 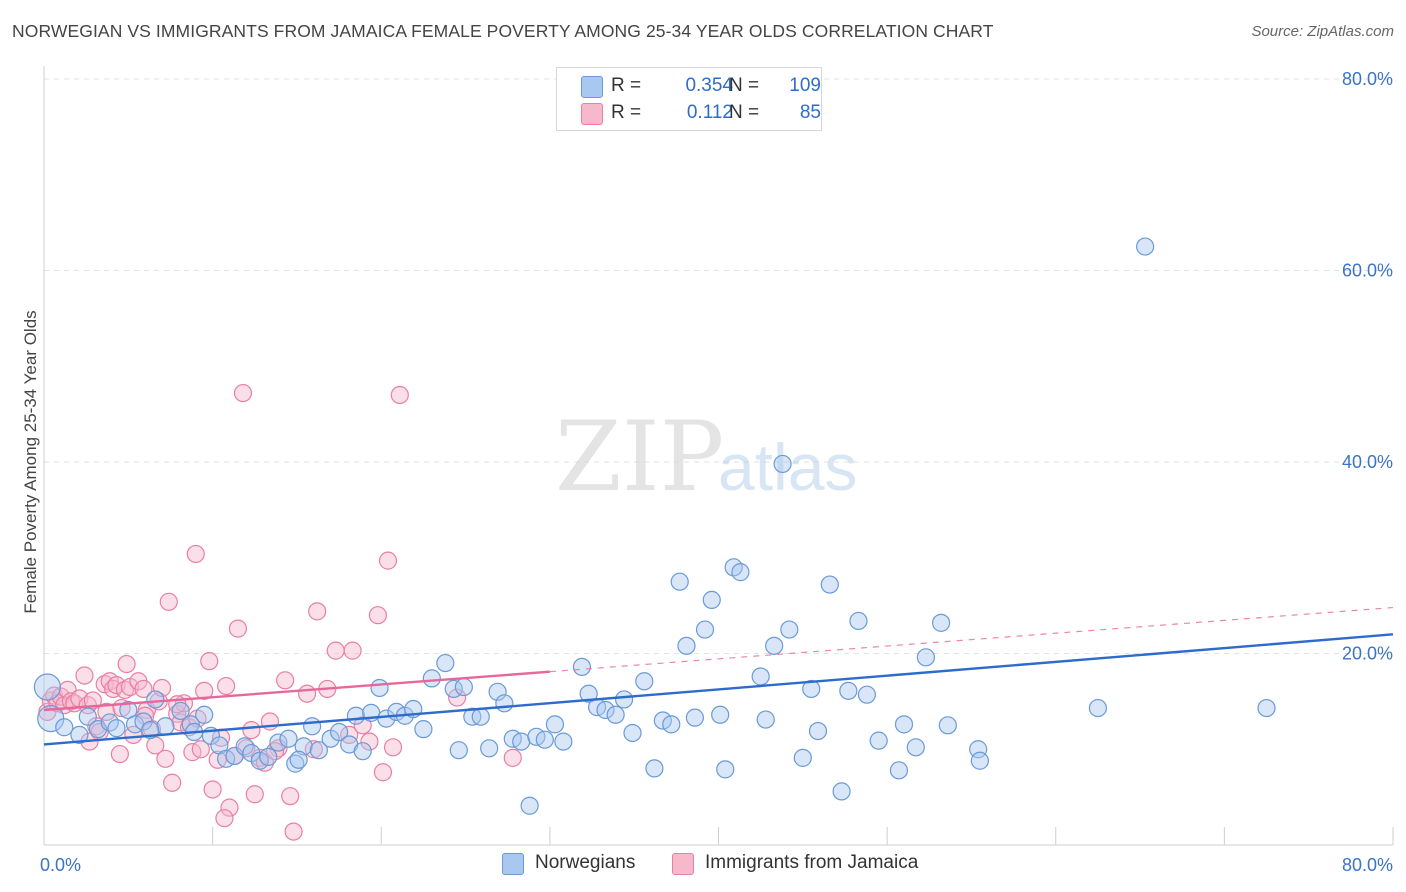 What do you see at coordinates (296, 691) in the screenshot?
I see `trendline-jamaica` at bounding box center [296, 691].